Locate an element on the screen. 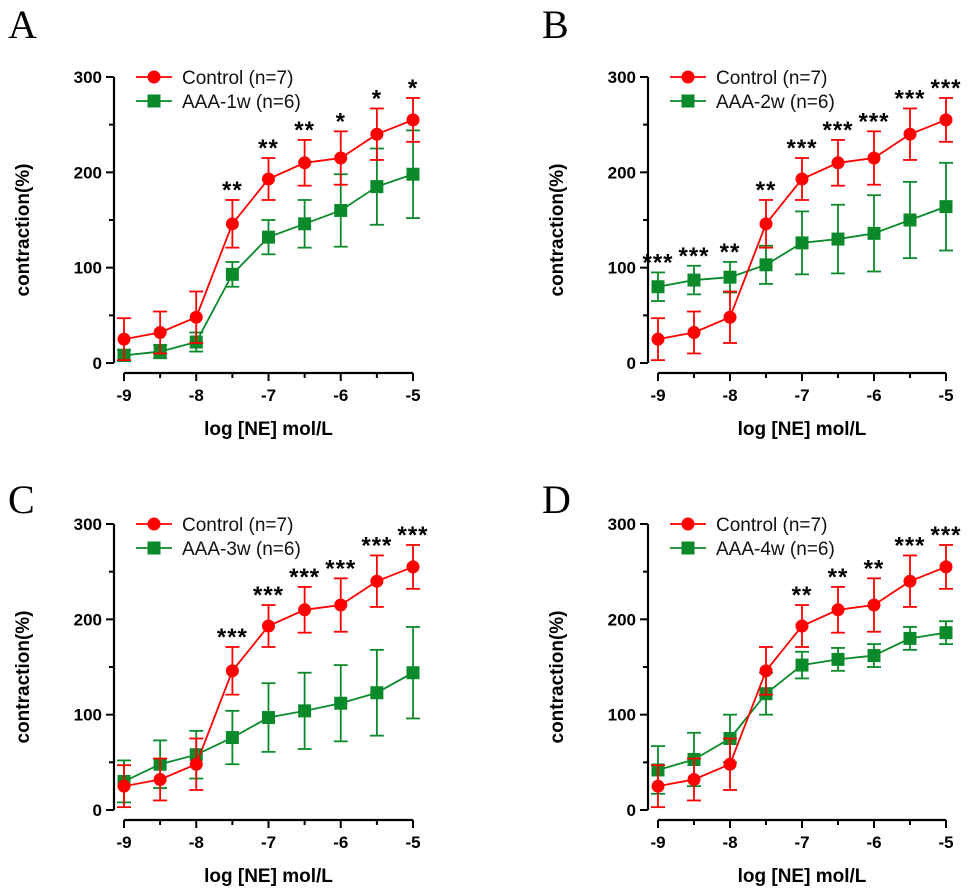 Image resolution: width=969 pixels, height=890 pixels. panel-letter: A is located at coordinates (22, 24).